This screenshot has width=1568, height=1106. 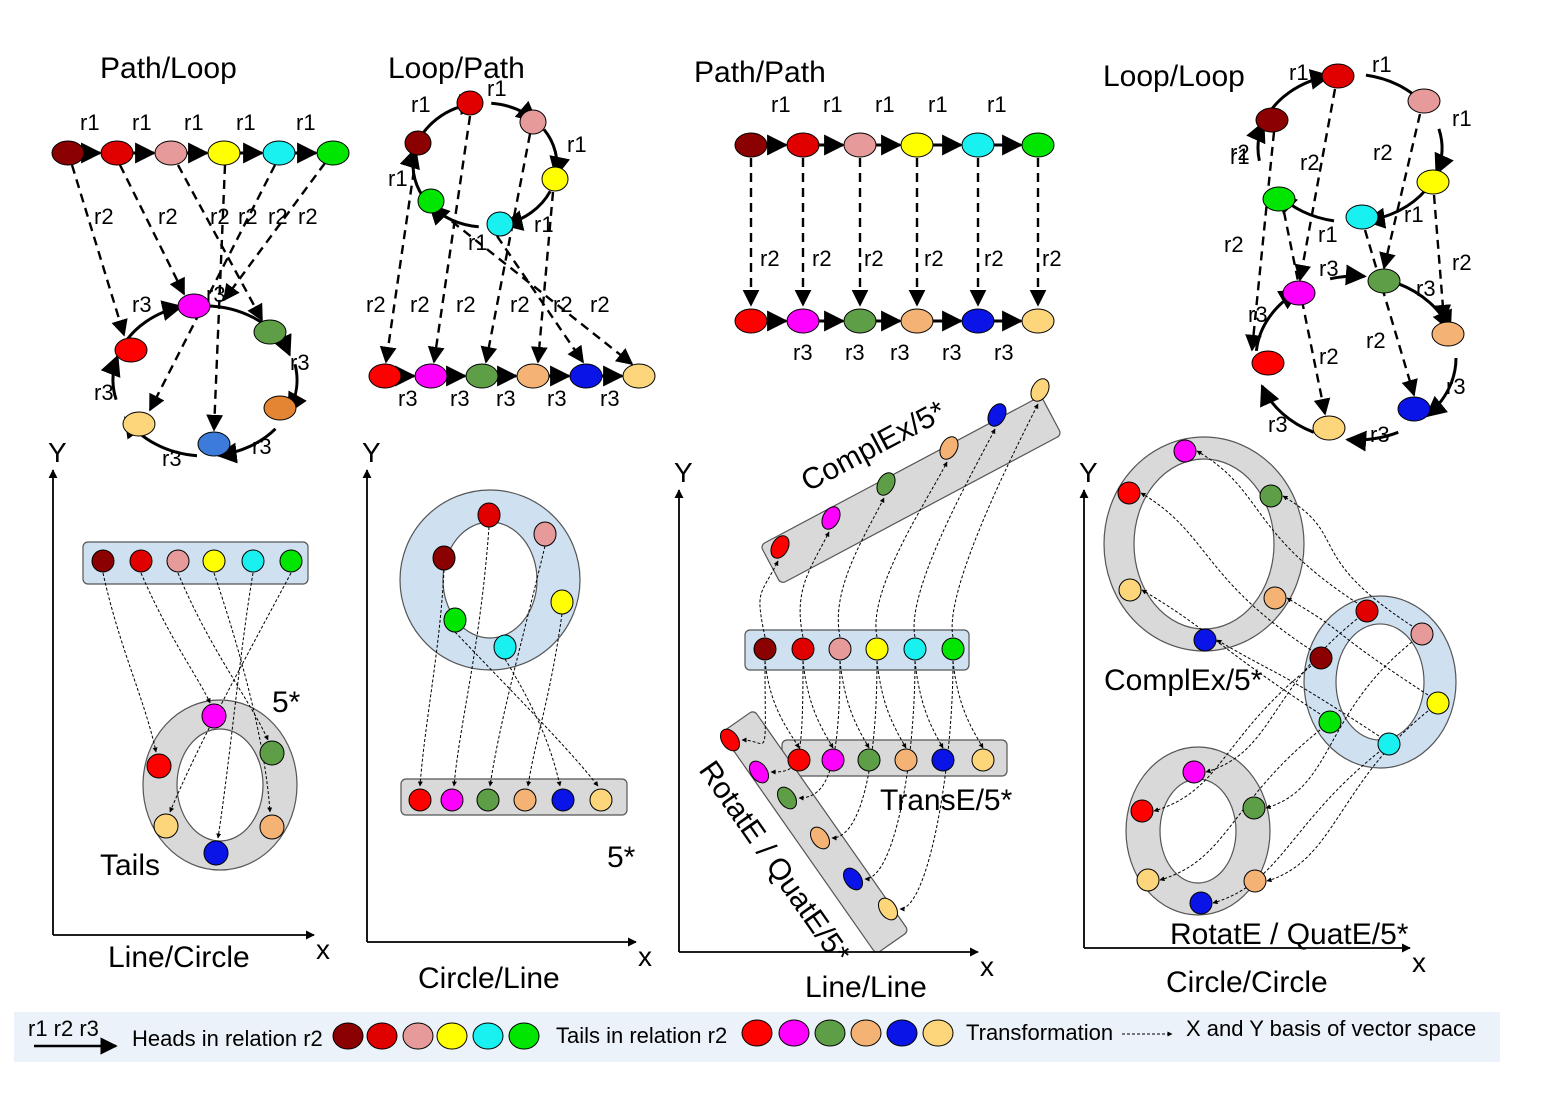 What do you see at coordinates (1204, 544) in the screenshot?
I see `complex-embedding-ring` at bounding box center [1204, 544].